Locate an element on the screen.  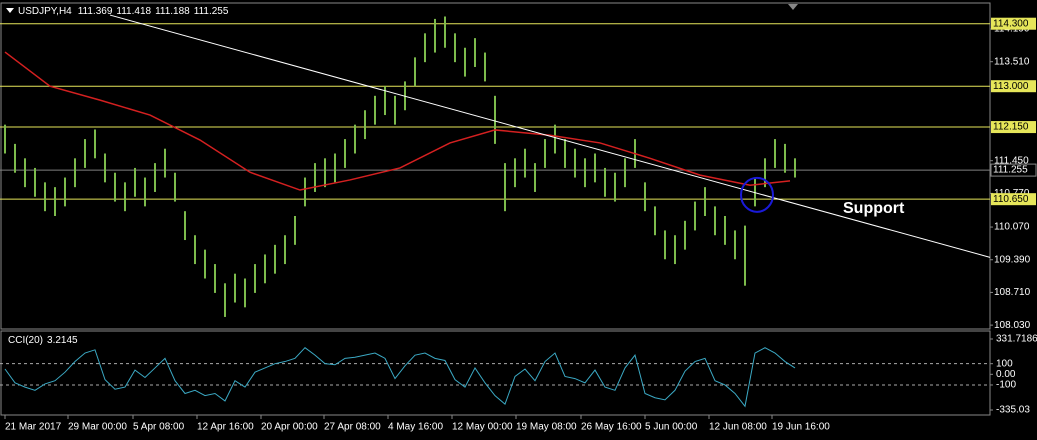
y-tick-label: 113.510 is located at coordinates (1012, 61).